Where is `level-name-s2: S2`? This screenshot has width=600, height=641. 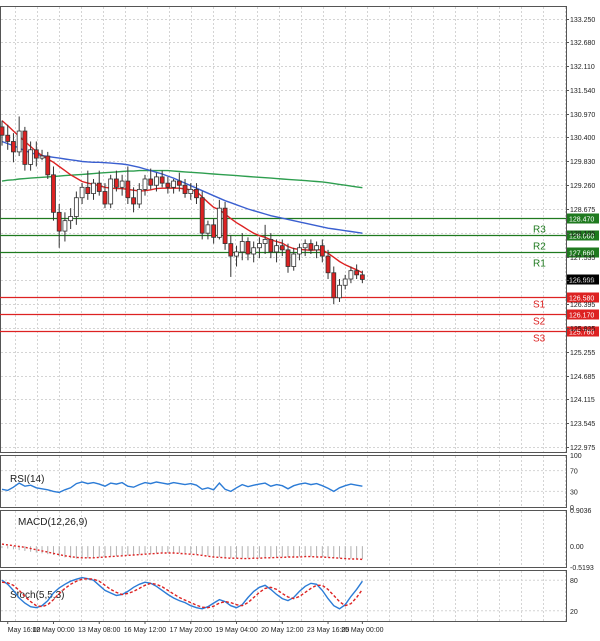
level-name-s2: S2 is located at coordinates (539, 322).